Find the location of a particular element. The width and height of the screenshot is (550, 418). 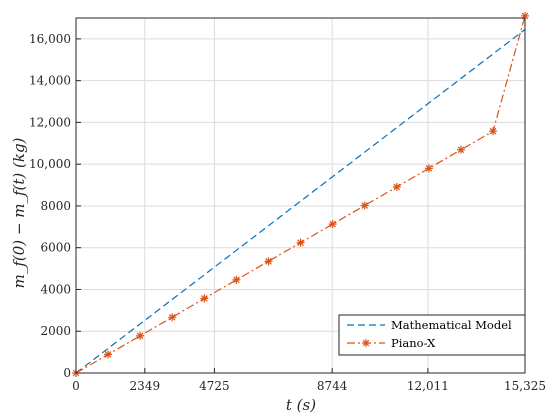

legend-box is located at coordinates (432, 335).